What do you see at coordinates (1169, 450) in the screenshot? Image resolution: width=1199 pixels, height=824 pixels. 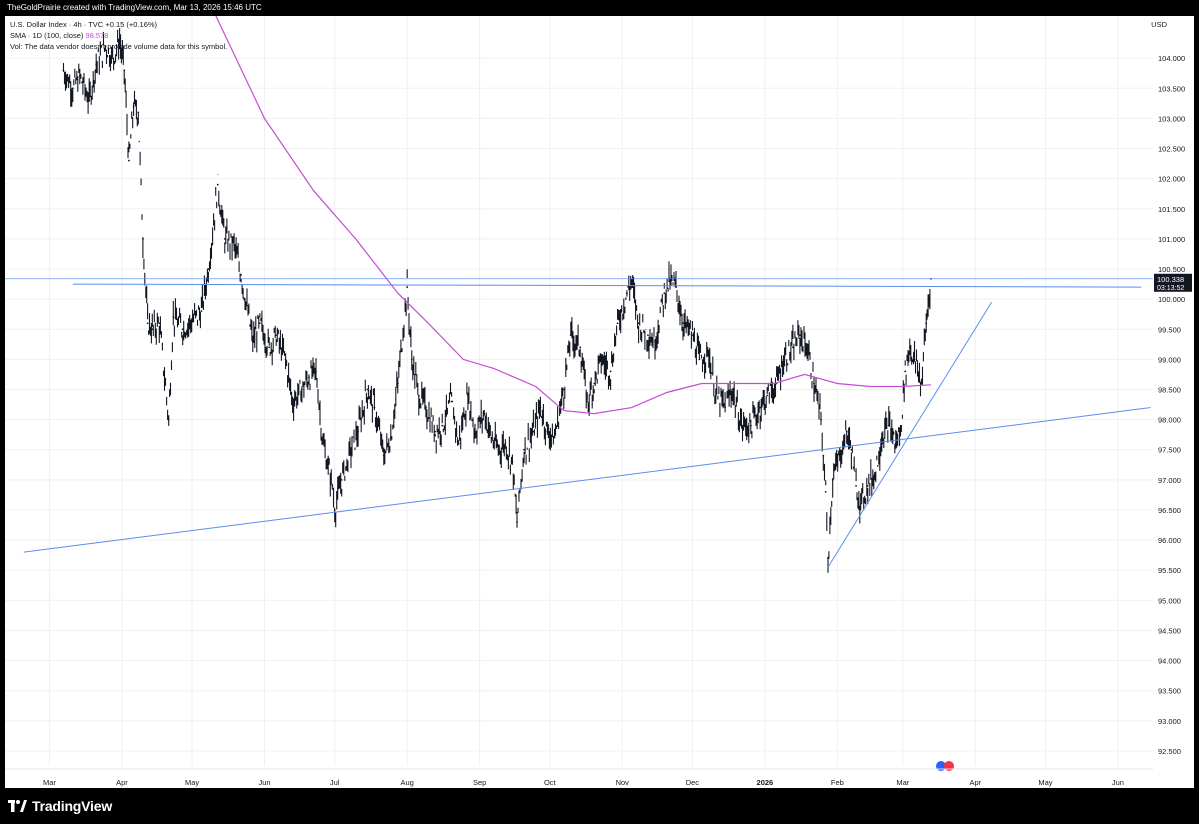 I see `y-tick-label: 97.500` at bounding box center [1169, 450].